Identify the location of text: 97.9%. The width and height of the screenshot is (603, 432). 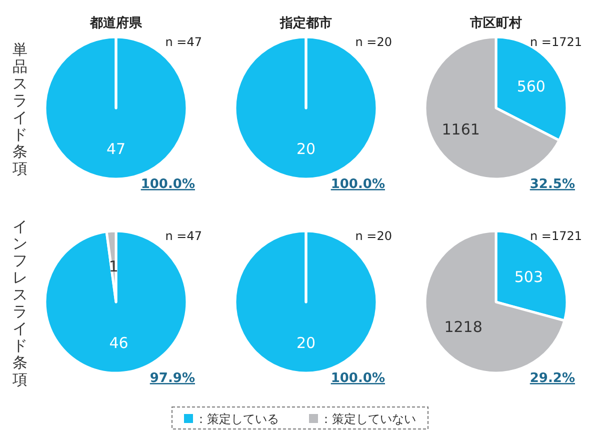
(172, 378).